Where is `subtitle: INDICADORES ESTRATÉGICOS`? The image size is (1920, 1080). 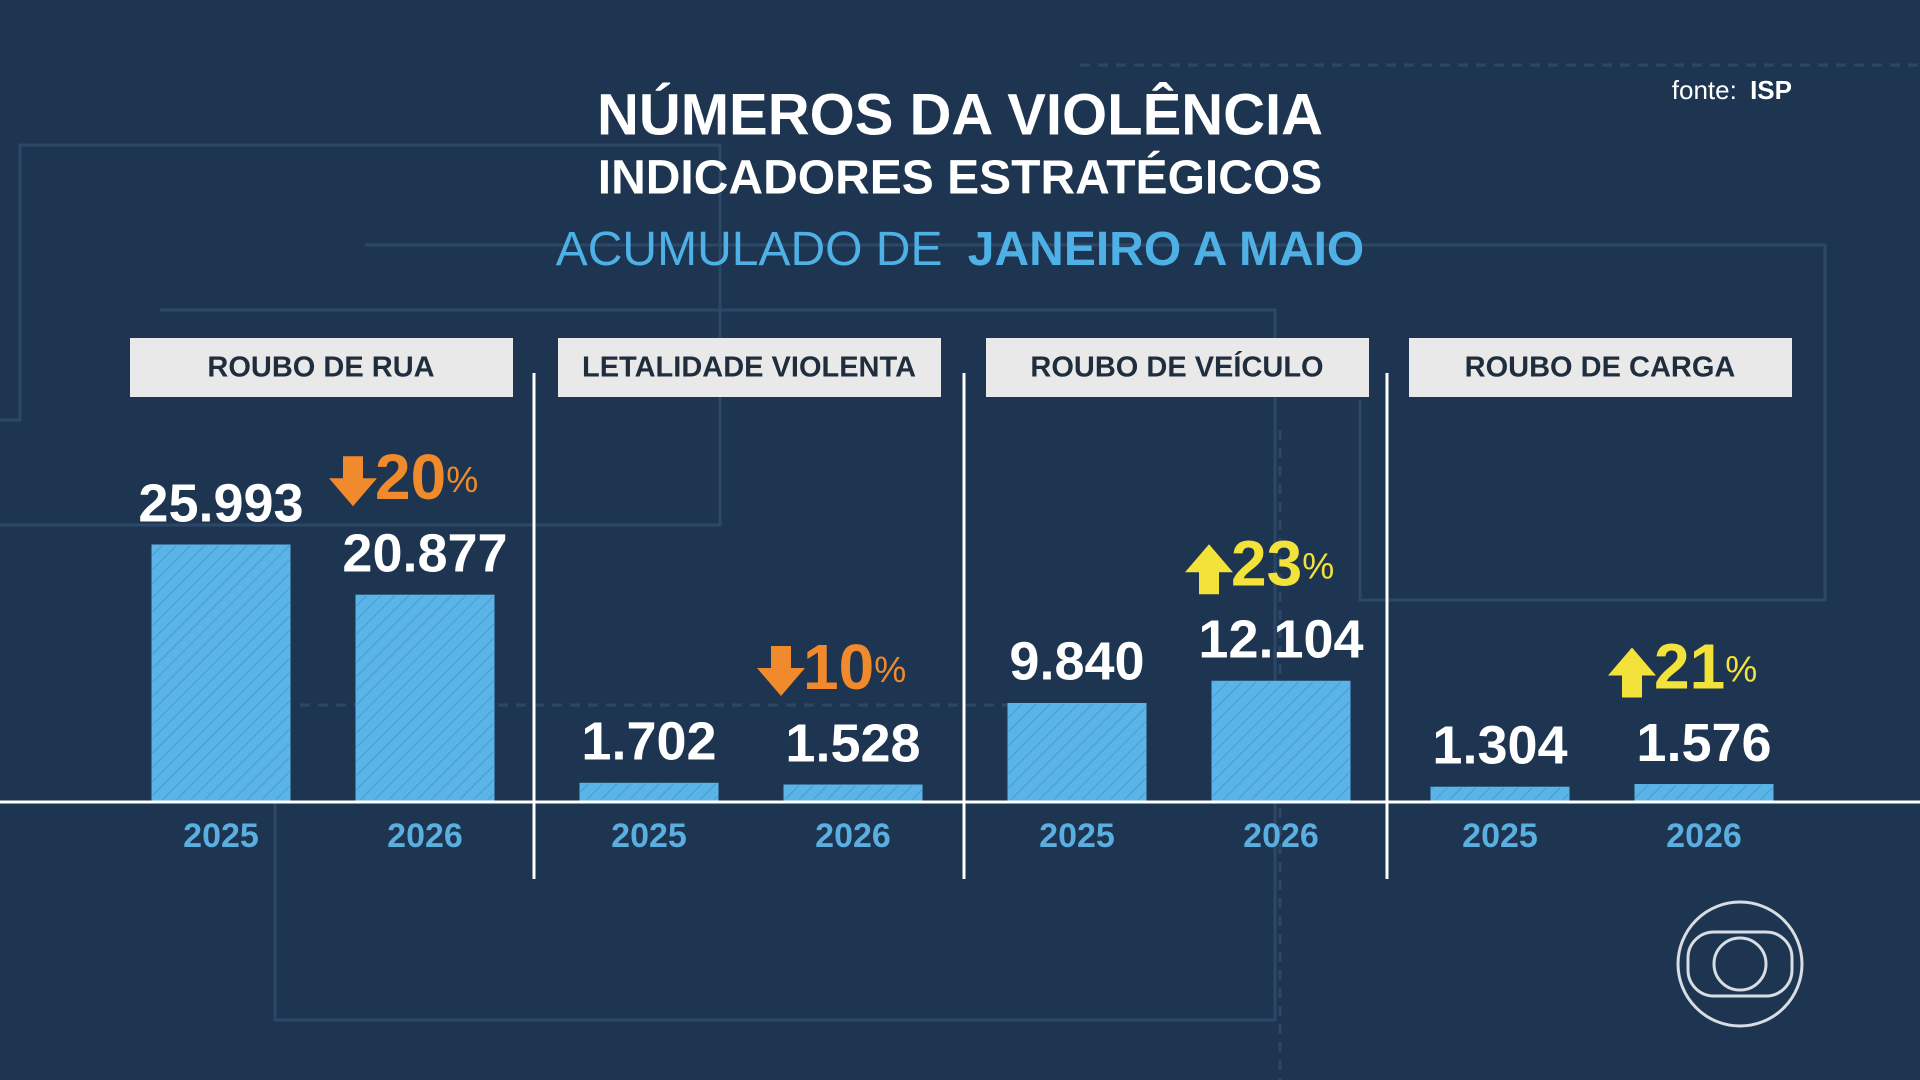 subtitle: INDICADORES ESTRATÉGICOS is located at coordinates (960, 178).